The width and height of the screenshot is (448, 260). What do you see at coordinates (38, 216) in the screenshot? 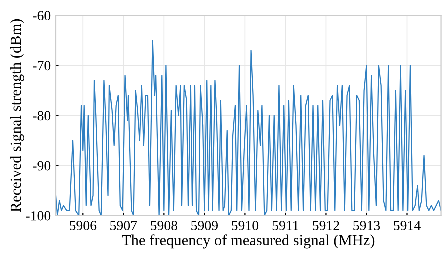
I see `y-tick-label: -100` at bounding box center [38, 216].